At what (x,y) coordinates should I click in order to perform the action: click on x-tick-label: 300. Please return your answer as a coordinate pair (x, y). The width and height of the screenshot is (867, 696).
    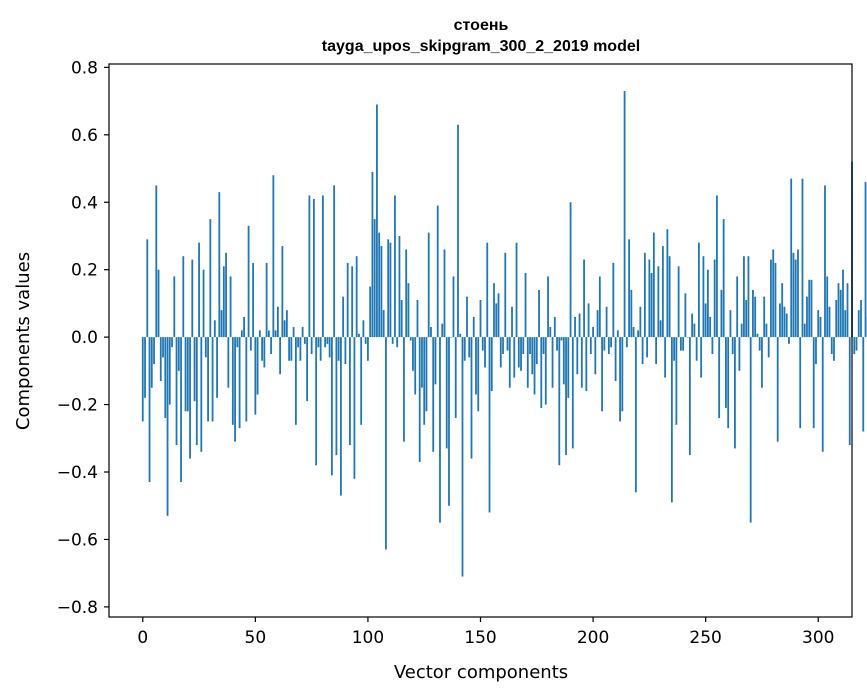
    Looking at the image, I should click on (818, 638).